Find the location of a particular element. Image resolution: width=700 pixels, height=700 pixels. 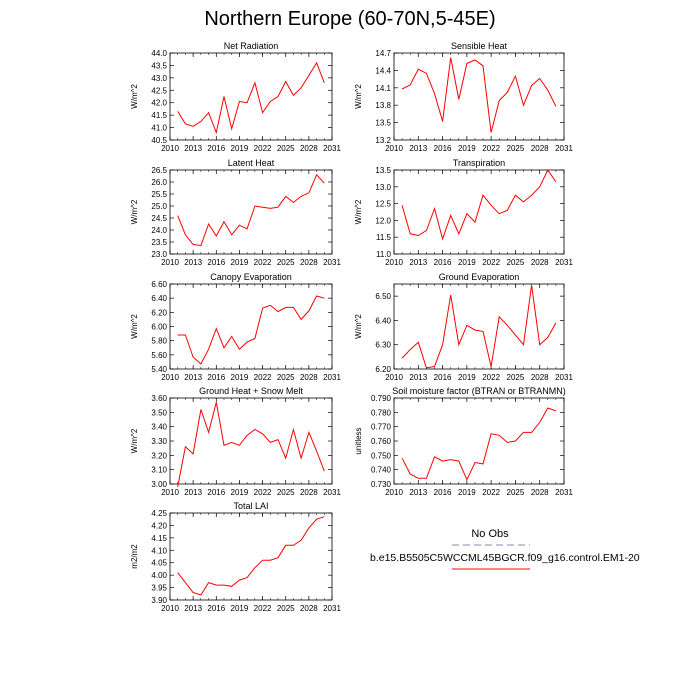

y-tick-label: 43.5 is located at coordinates (159, 65).